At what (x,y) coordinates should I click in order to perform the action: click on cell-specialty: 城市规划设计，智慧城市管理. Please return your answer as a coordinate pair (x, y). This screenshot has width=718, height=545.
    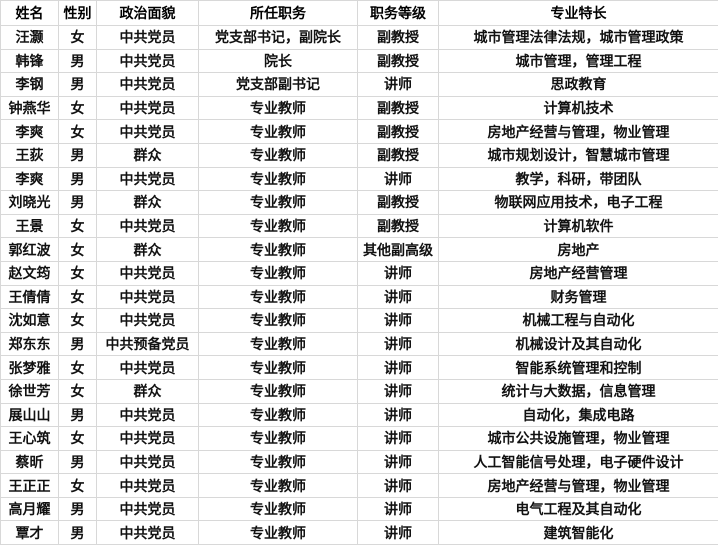
    Looking at the image, I should click on (578, 155).